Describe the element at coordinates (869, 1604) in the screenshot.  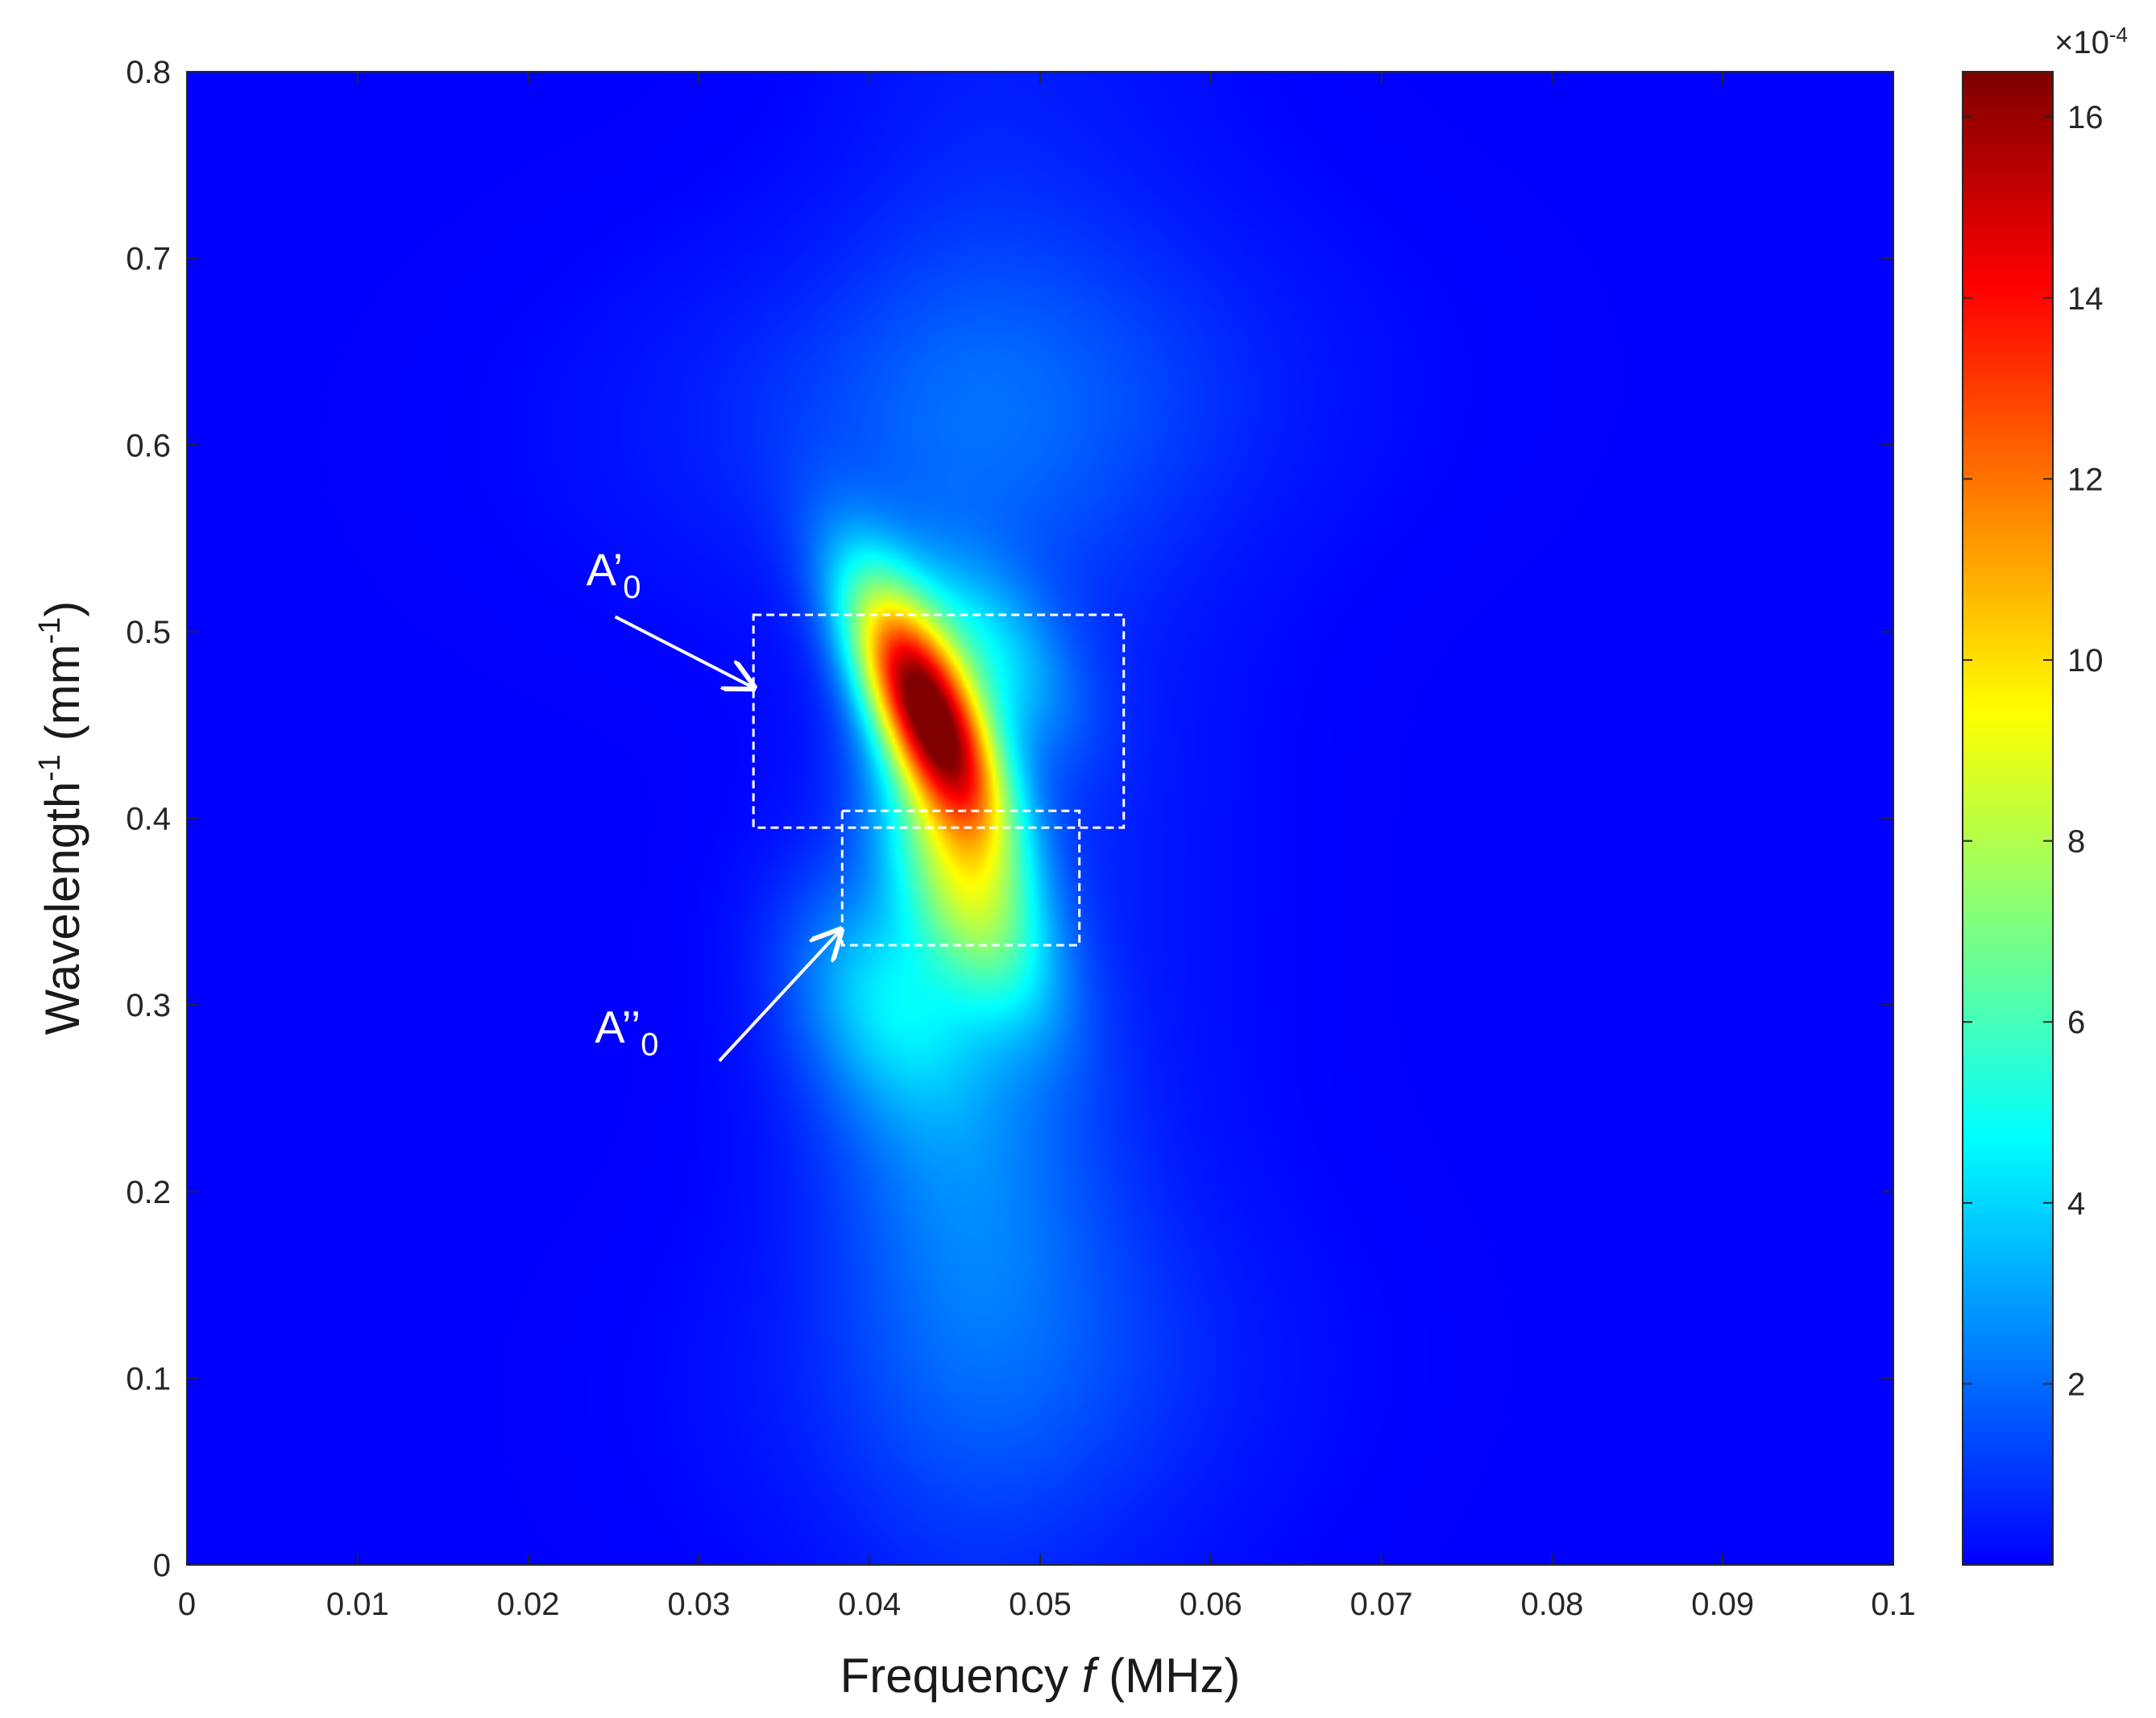
I see `x-tick-label: 0.04` at that location.